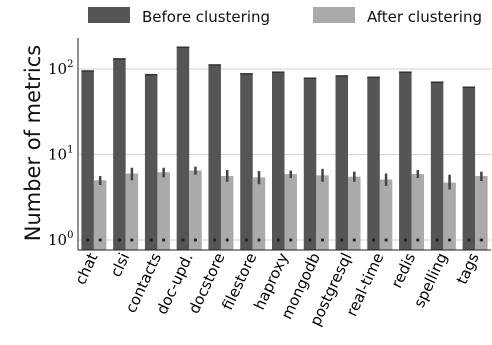 The width and height of the screenshot is (492, 345). I want to click on bar-before-contacts, so click(151, 162).